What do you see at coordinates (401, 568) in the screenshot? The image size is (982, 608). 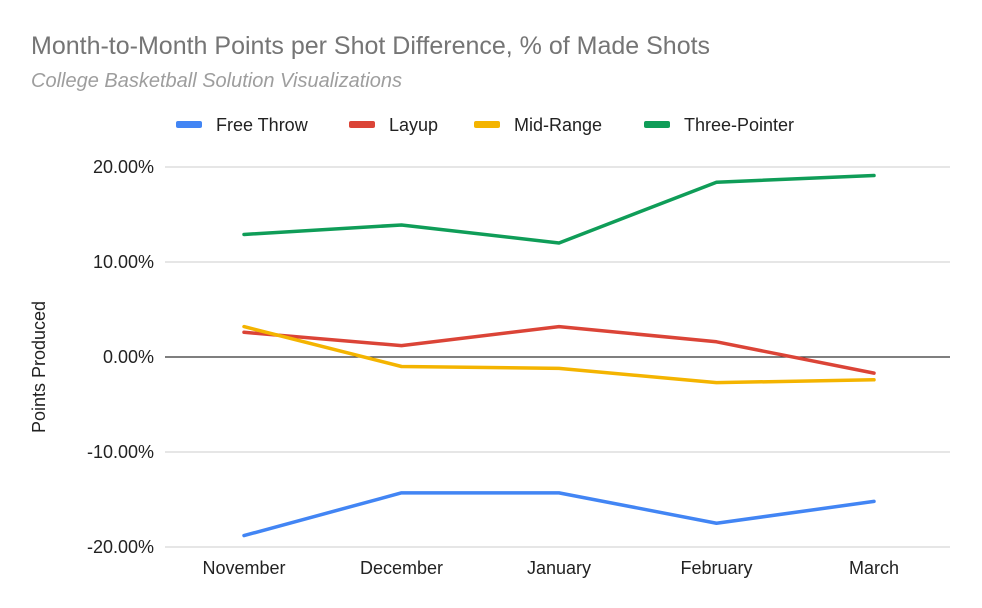 I see `x-tick-label: December` at bounding box center [401, 568].